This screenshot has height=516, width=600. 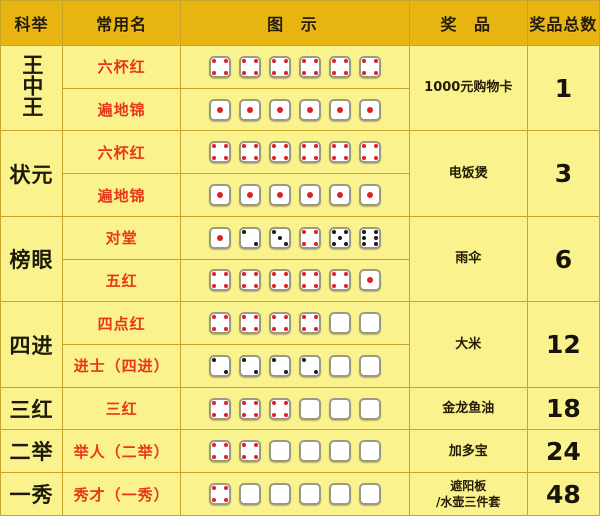 I want to click on die-two-black, so click(x=279, y=365).